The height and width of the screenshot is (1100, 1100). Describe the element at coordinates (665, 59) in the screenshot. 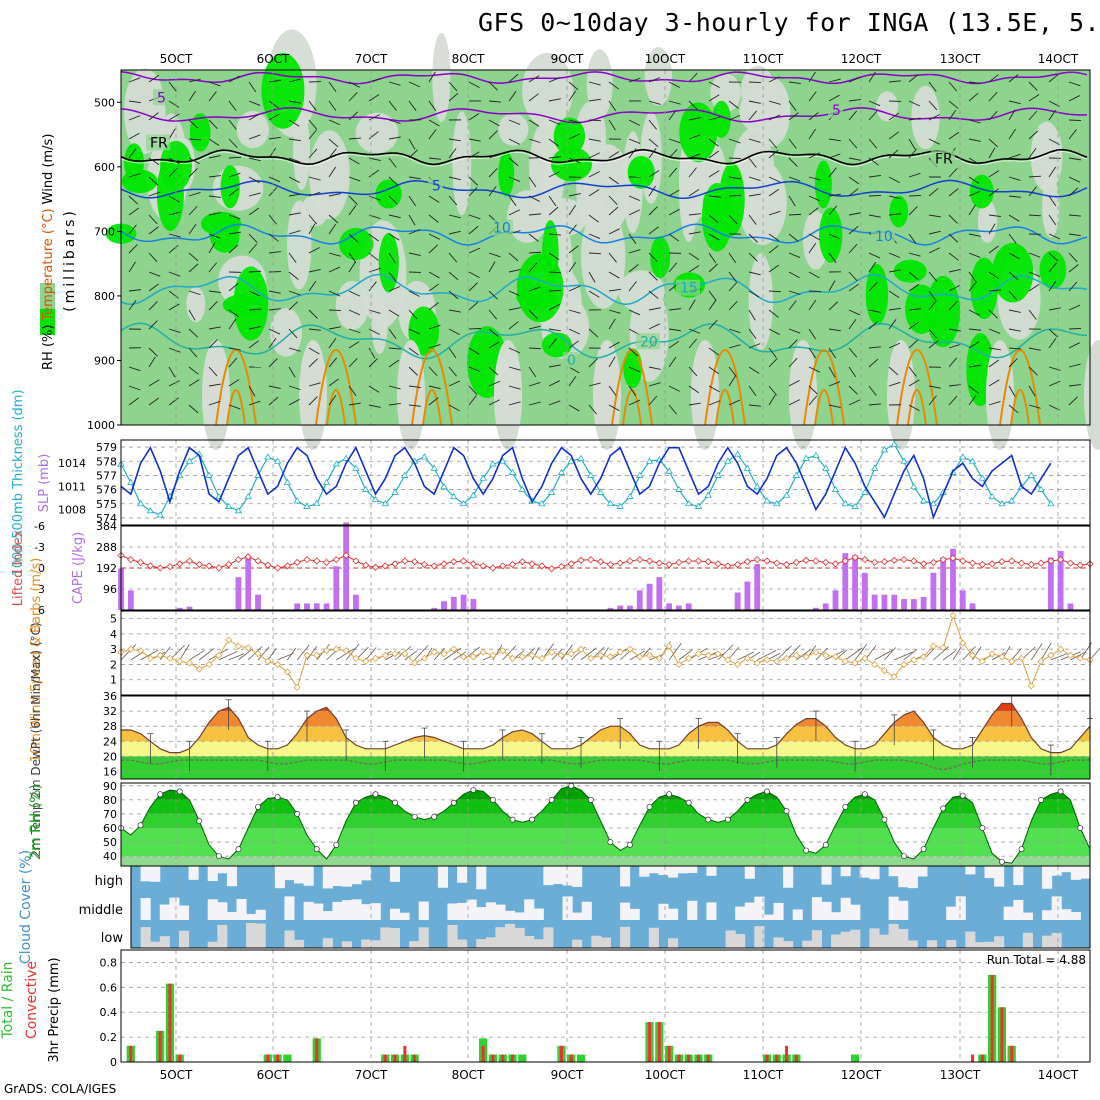

I see `xtick-top: 10OCT` at that location.